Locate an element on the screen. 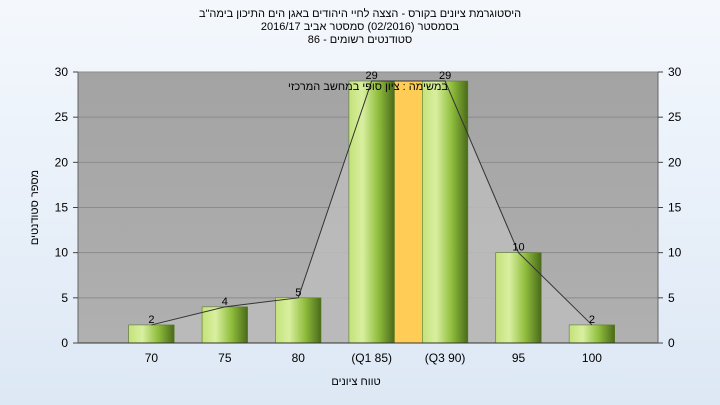 This screenshot has height=405, width=720. x-tick-label: 100 is located at coordinates (592, 358).